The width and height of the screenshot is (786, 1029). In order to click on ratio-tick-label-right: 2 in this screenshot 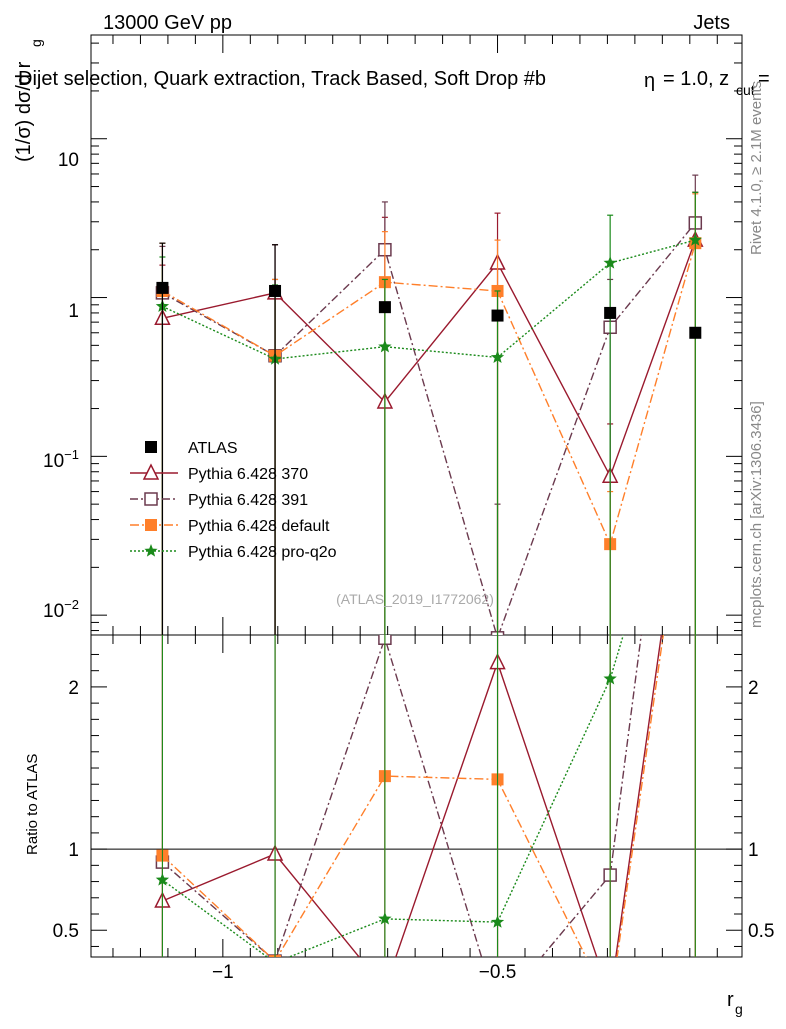, I will do `click(753, 688)`.